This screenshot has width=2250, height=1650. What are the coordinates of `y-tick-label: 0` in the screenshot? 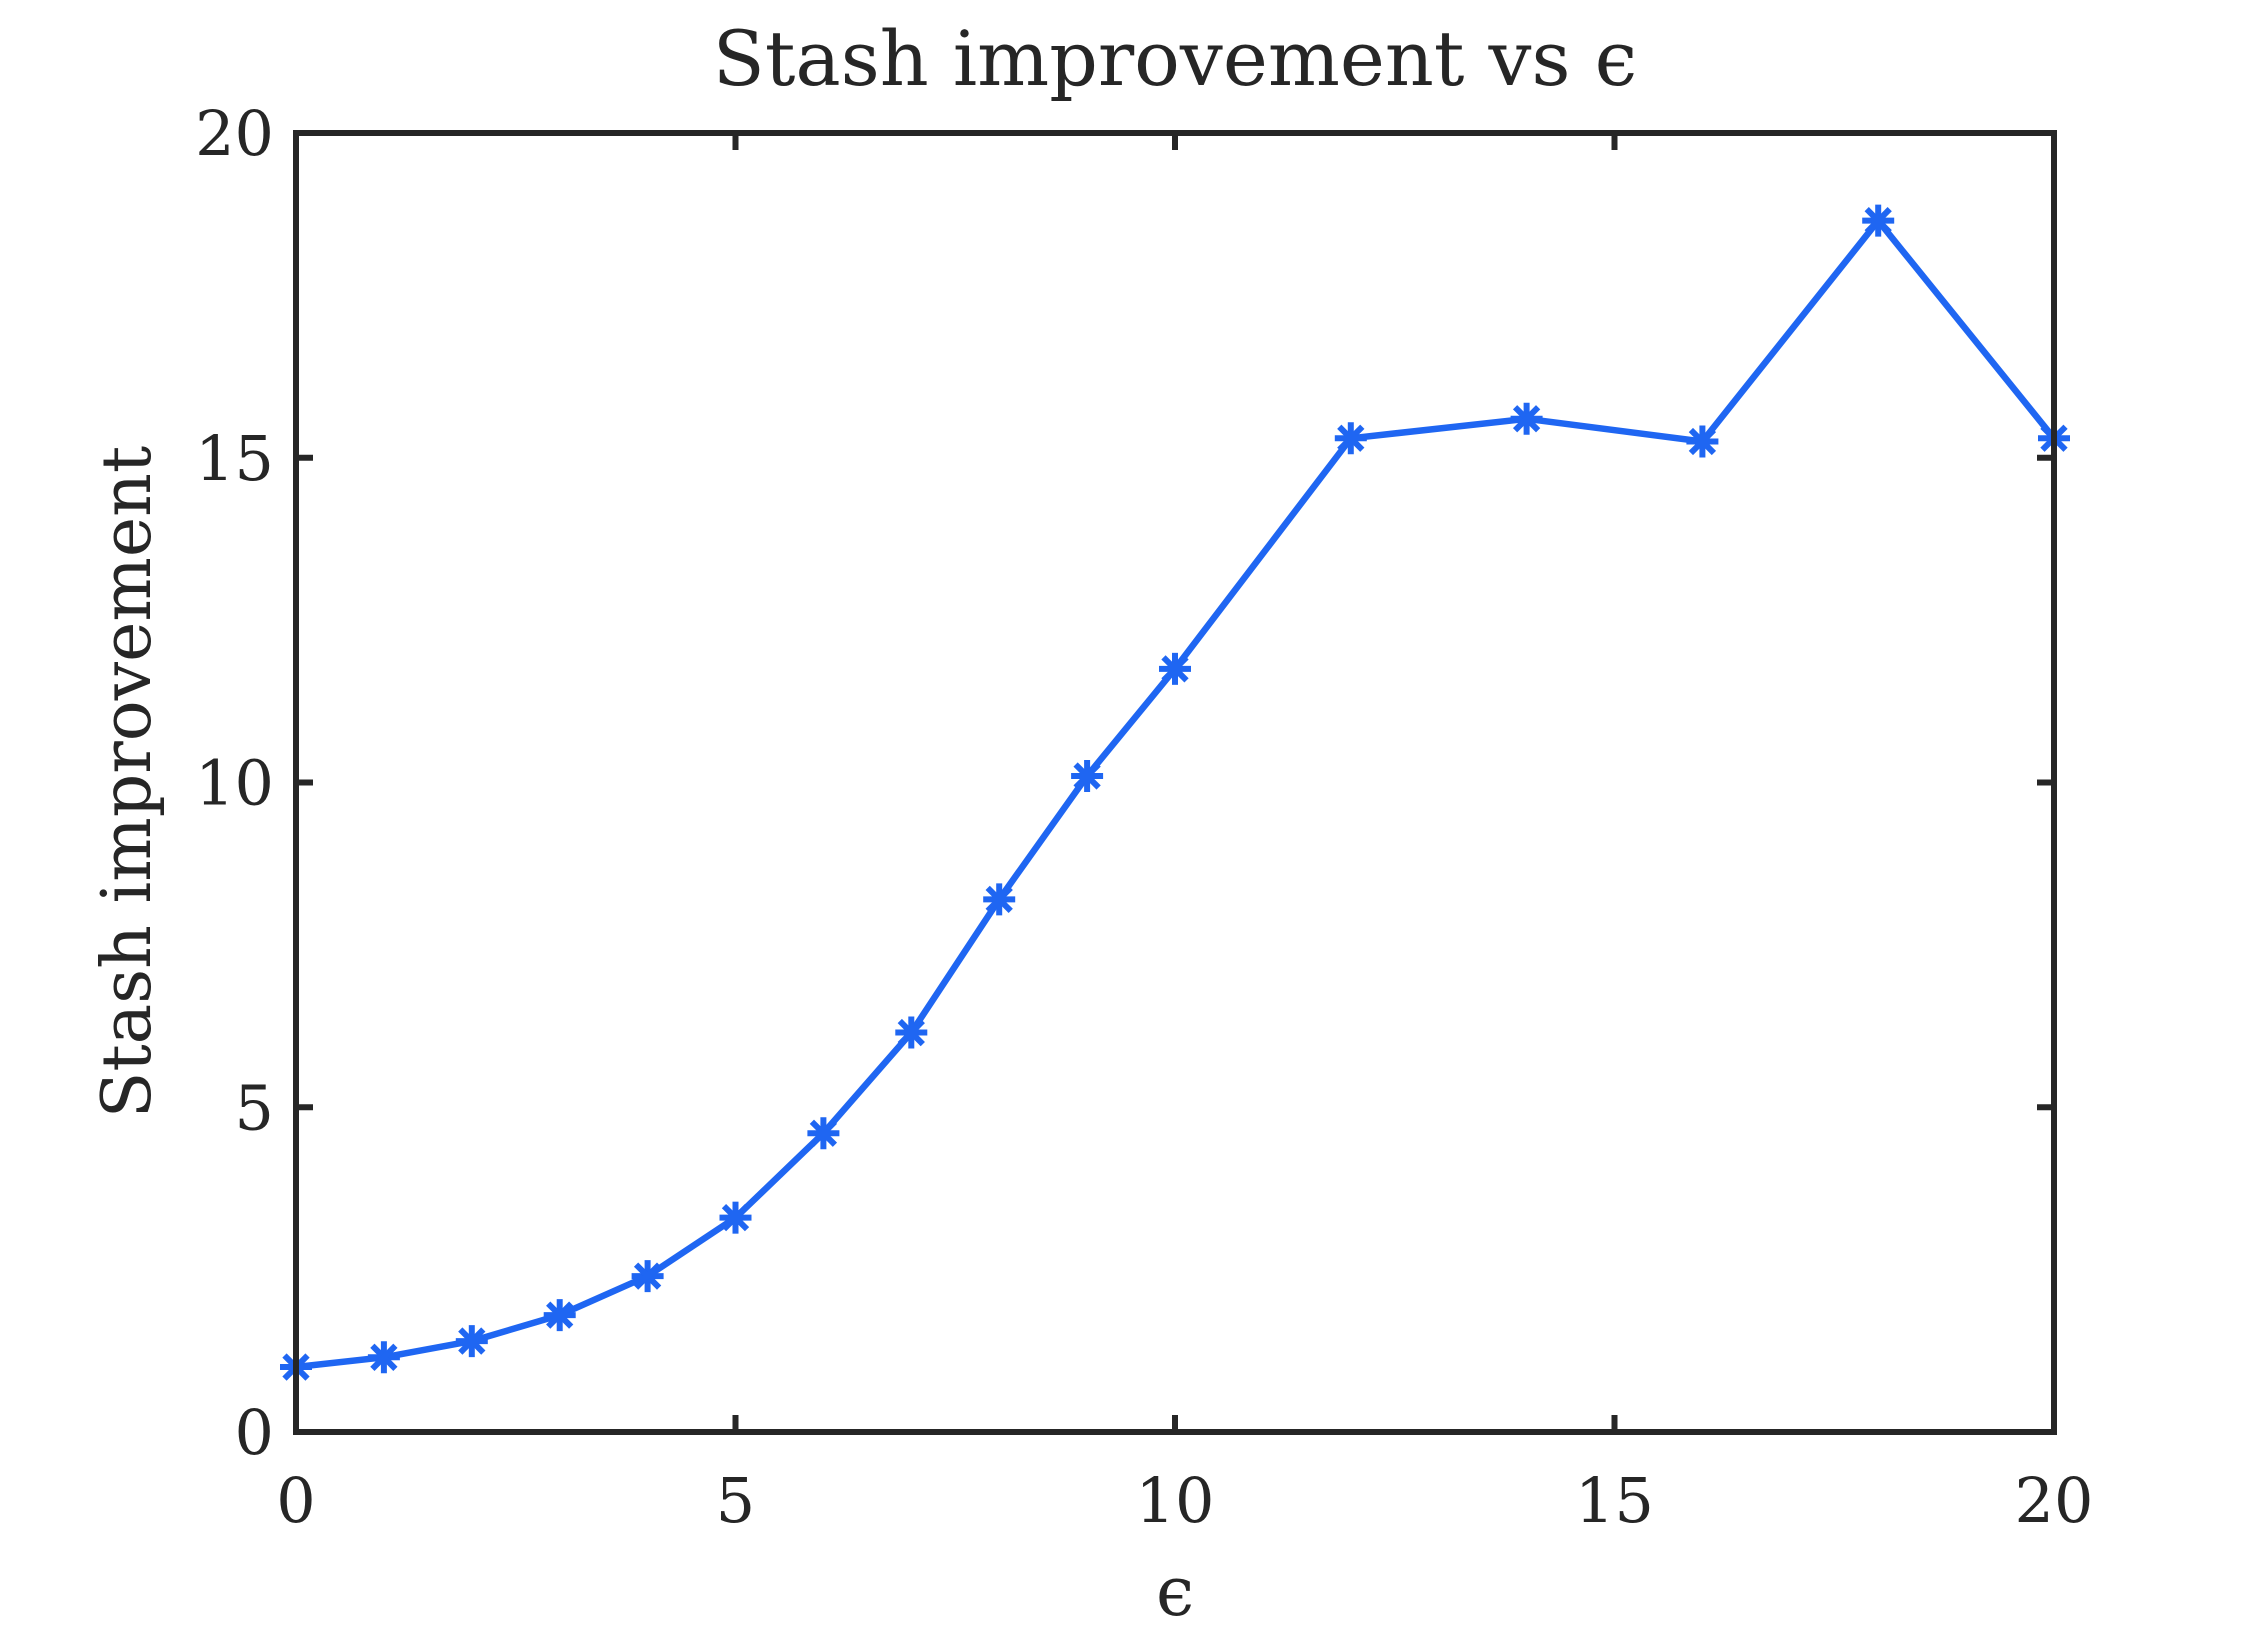 It's located at (254, 1432).